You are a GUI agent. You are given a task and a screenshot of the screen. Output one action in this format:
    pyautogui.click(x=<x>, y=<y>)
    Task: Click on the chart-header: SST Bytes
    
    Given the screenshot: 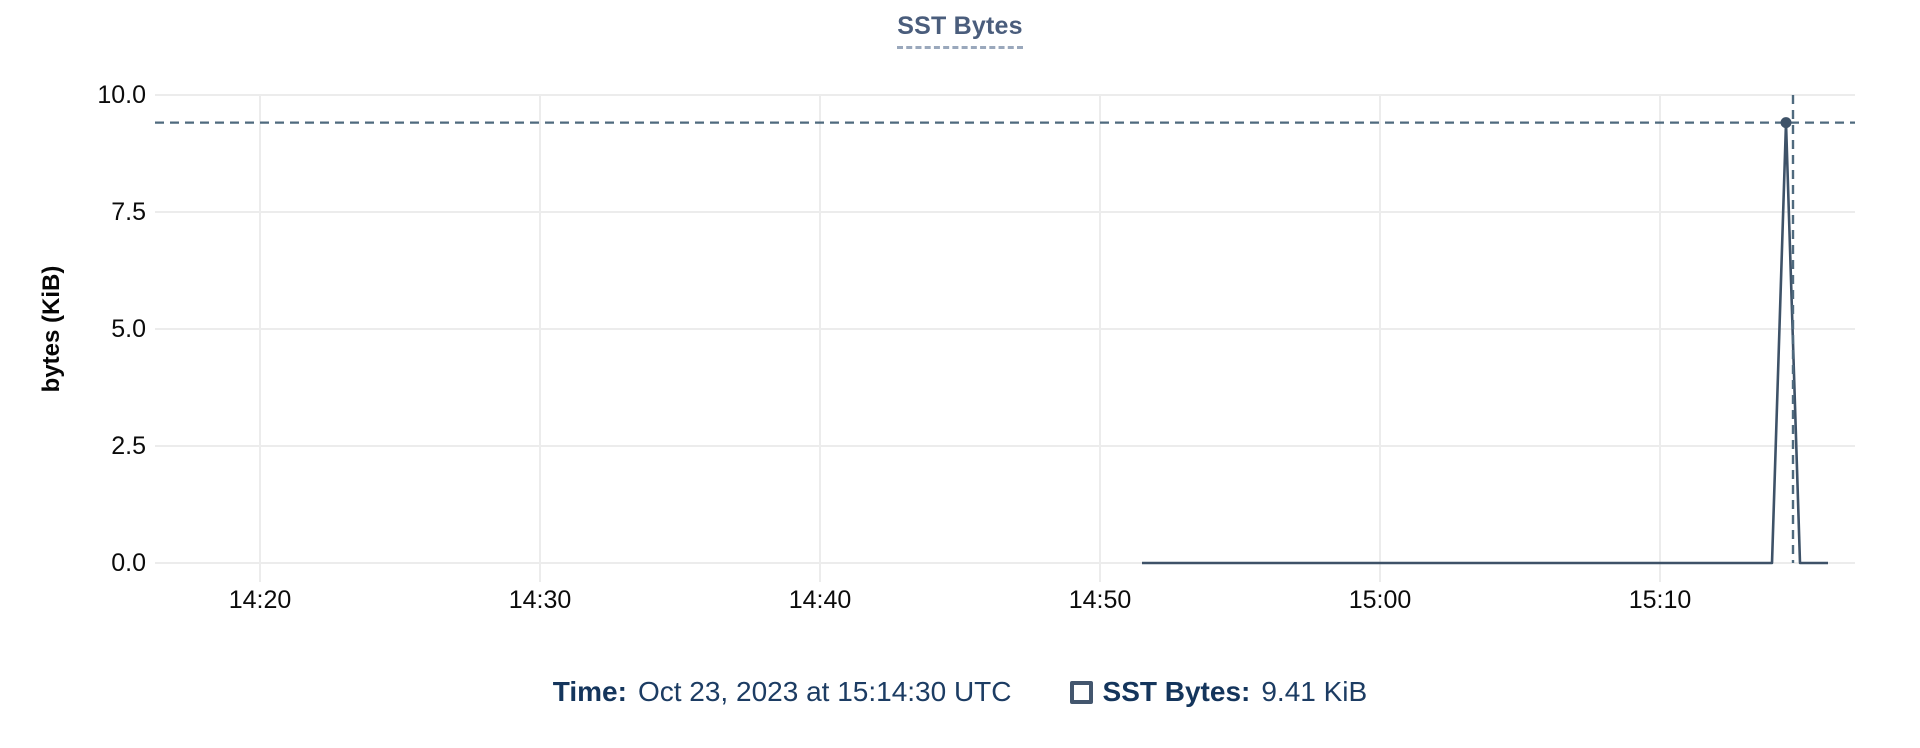 What is the action you would take?
    pyautogui.click(x=960, y=30)
    